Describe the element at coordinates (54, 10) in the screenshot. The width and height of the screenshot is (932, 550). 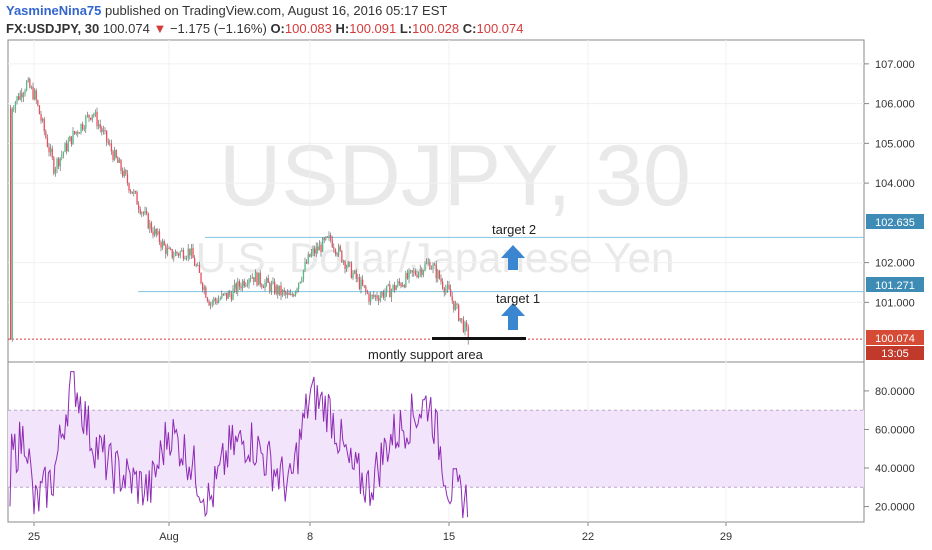
I see `author-link: YasmineNina75` at that location.